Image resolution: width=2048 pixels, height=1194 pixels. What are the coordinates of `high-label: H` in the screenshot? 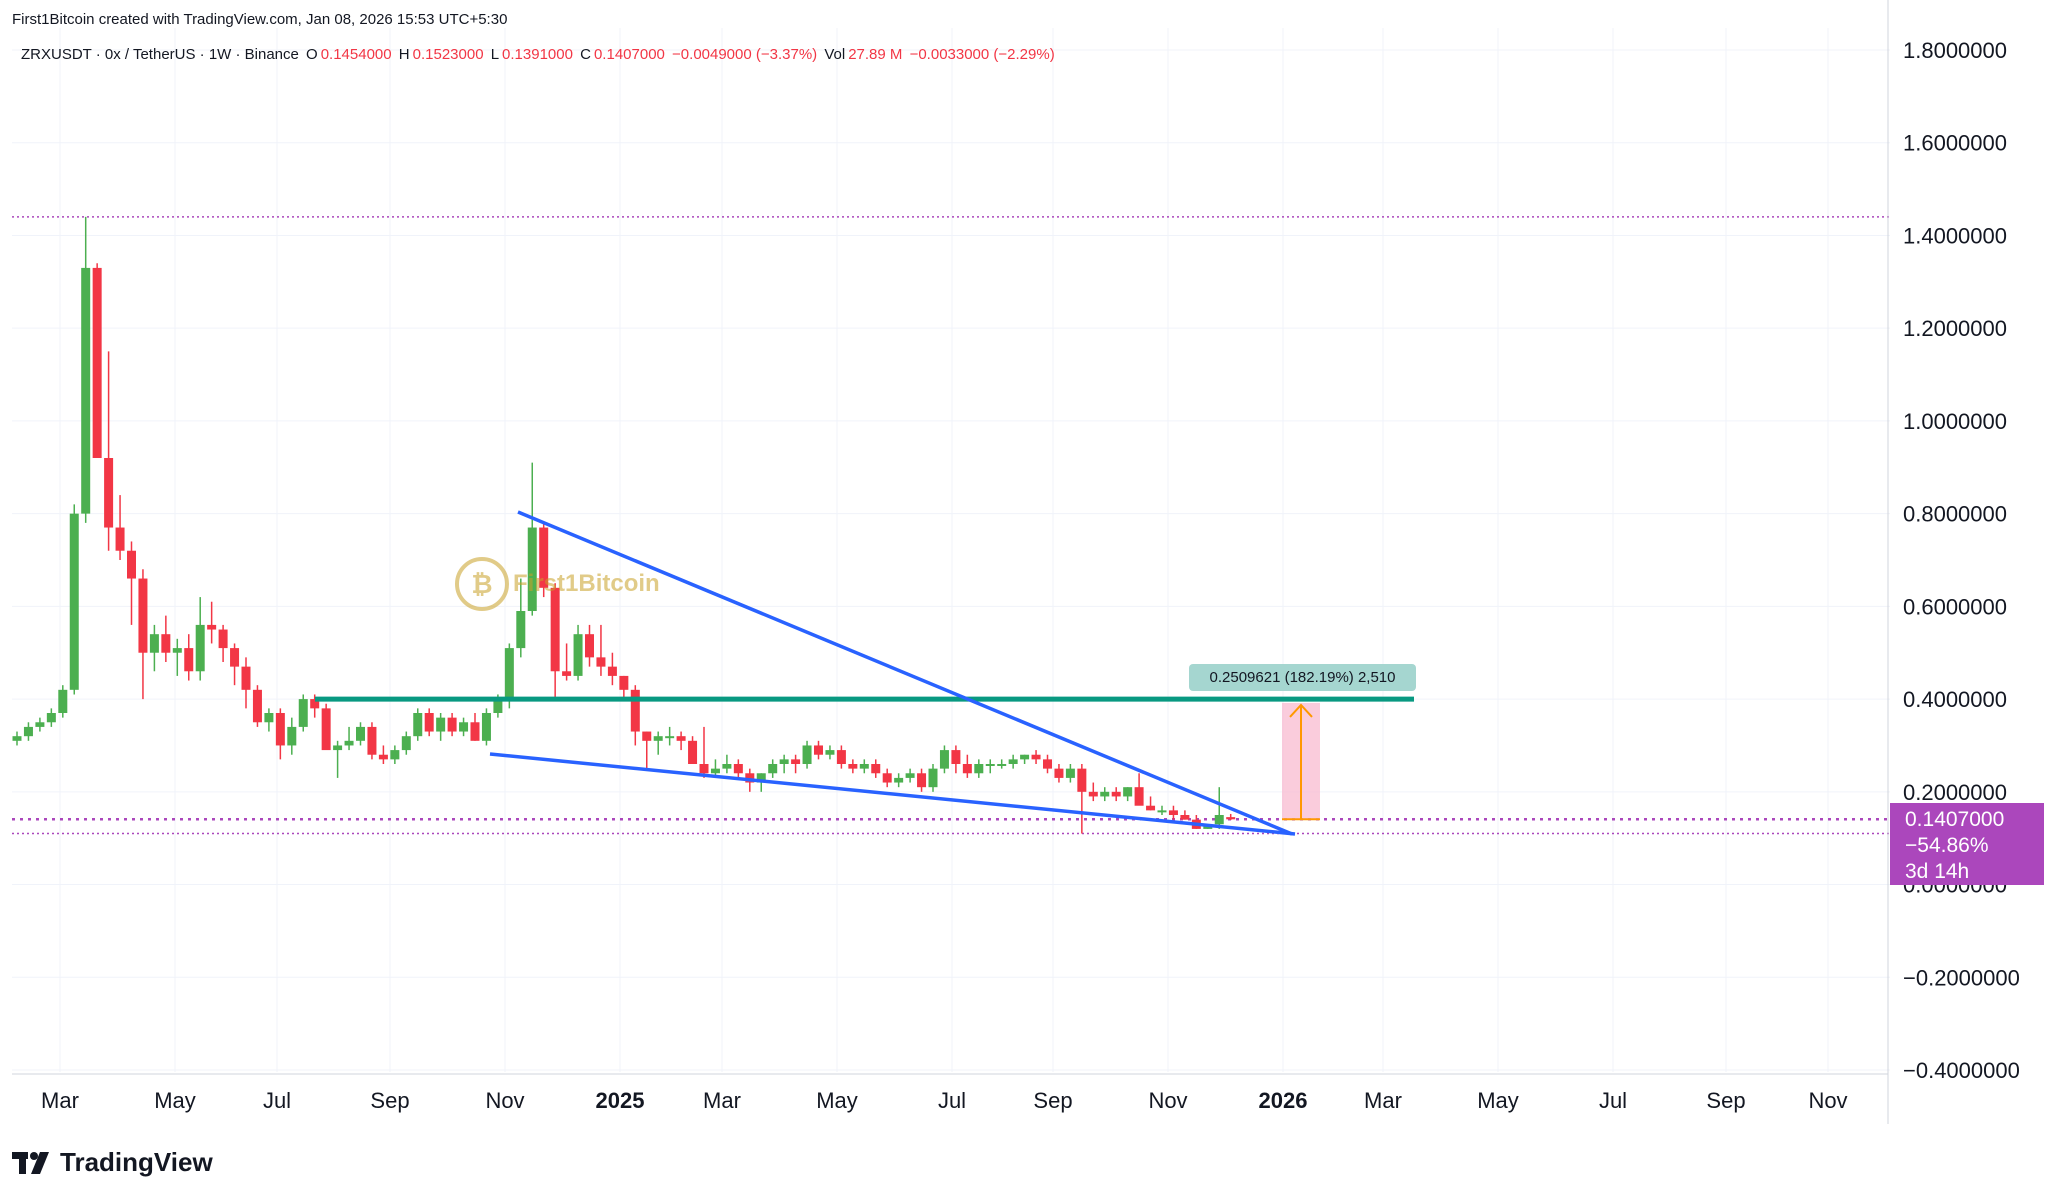 It's located at (404, 54).